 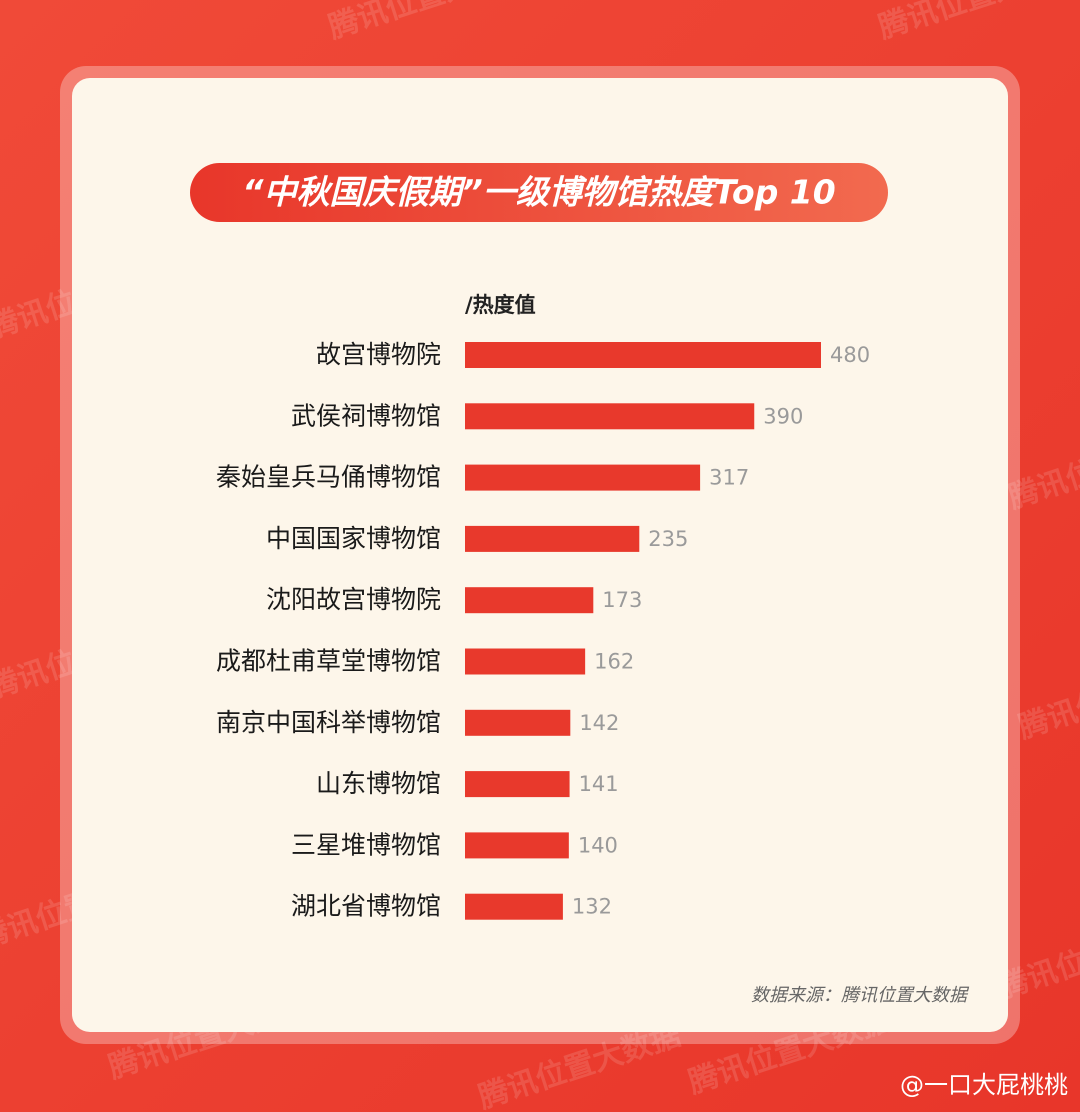 I want to click on value-label: 162, so click(x=614, y=662).